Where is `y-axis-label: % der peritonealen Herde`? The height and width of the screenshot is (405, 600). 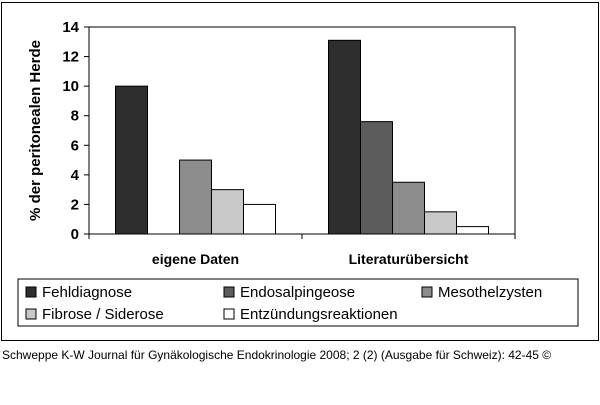 y-axis-label: % der peritonealen Herde is located at coordinates (35, 130).